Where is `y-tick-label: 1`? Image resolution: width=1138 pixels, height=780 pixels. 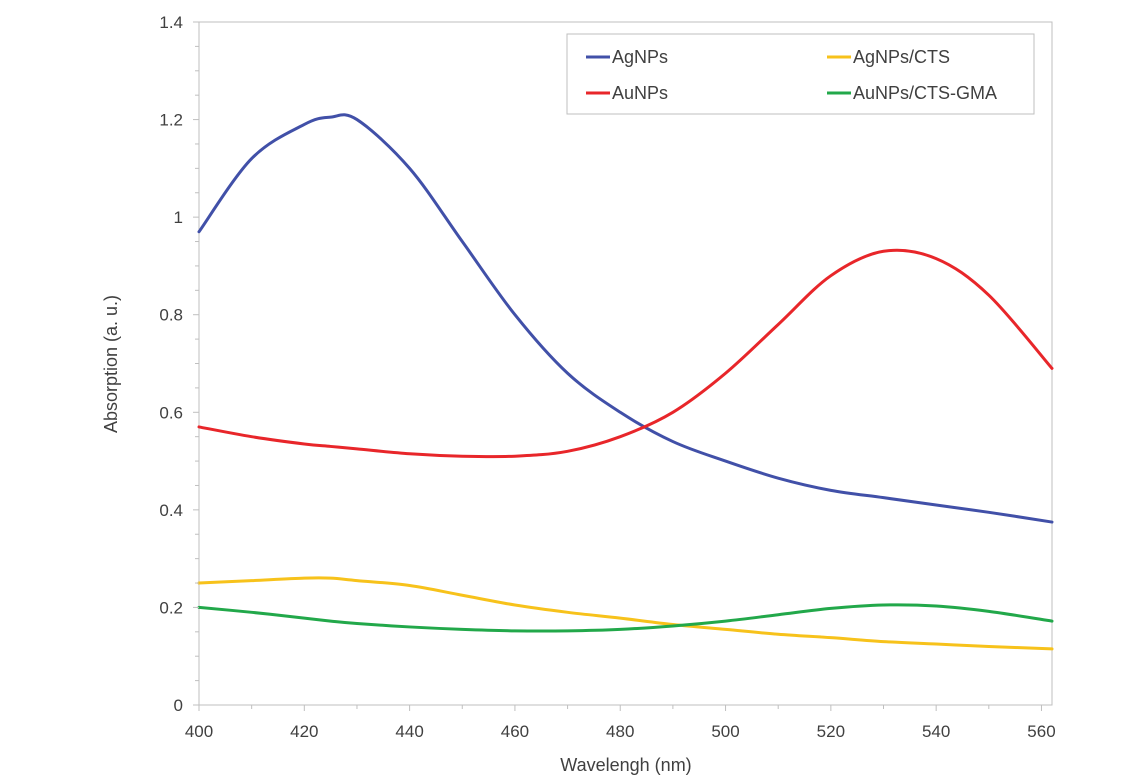 y-tick-label: 1 is located at coordinates (178, 217).